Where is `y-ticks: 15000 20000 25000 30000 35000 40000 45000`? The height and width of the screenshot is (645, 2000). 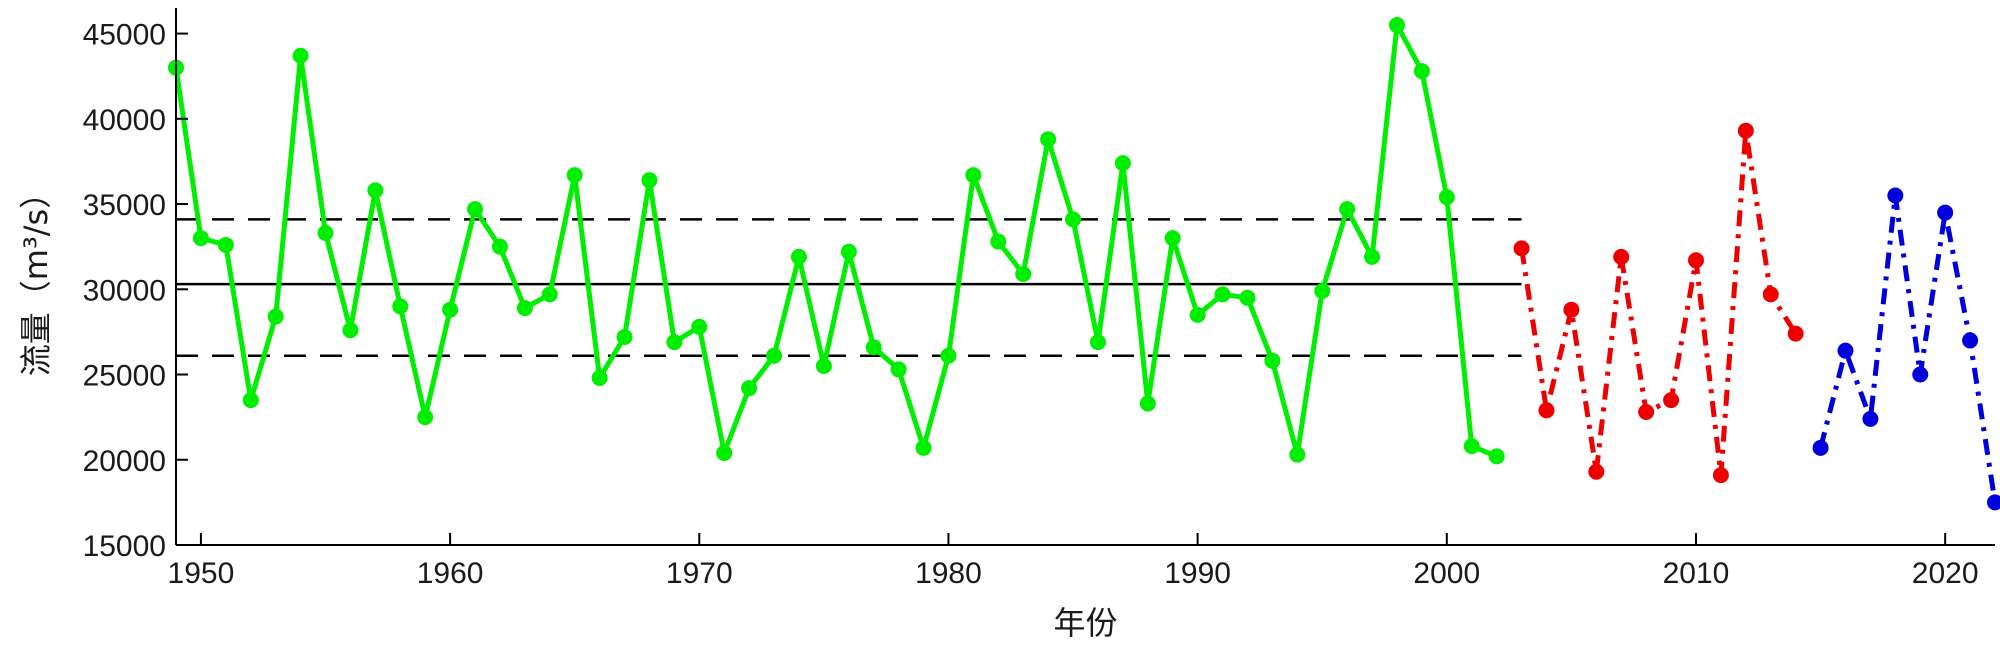 y-ticks: 15000 20000 25000 30000 35000 40000 45000 is located at coordinates (135, 291).